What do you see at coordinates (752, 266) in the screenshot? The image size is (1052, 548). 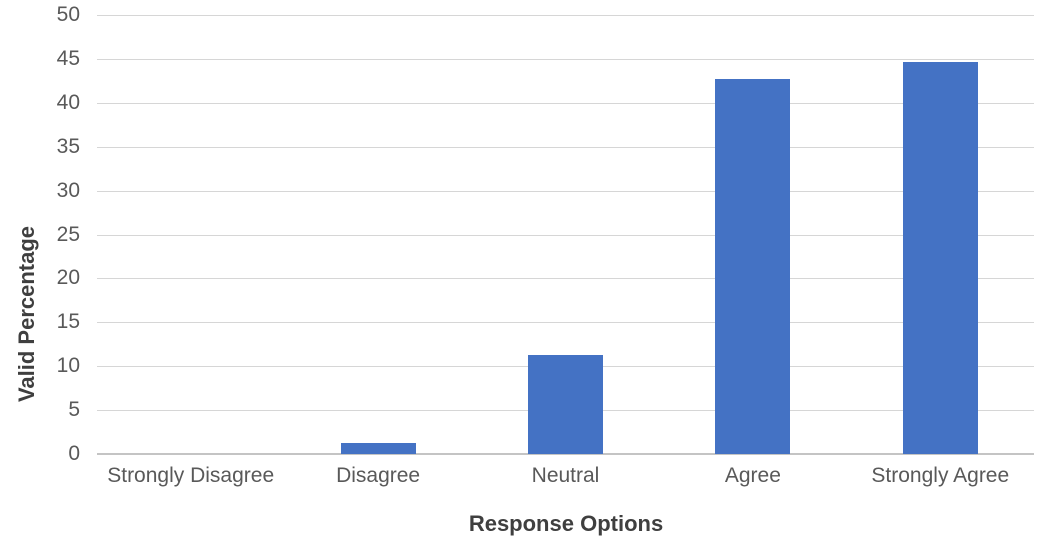 I see `bar-agree` at bounding box center [752, 266].